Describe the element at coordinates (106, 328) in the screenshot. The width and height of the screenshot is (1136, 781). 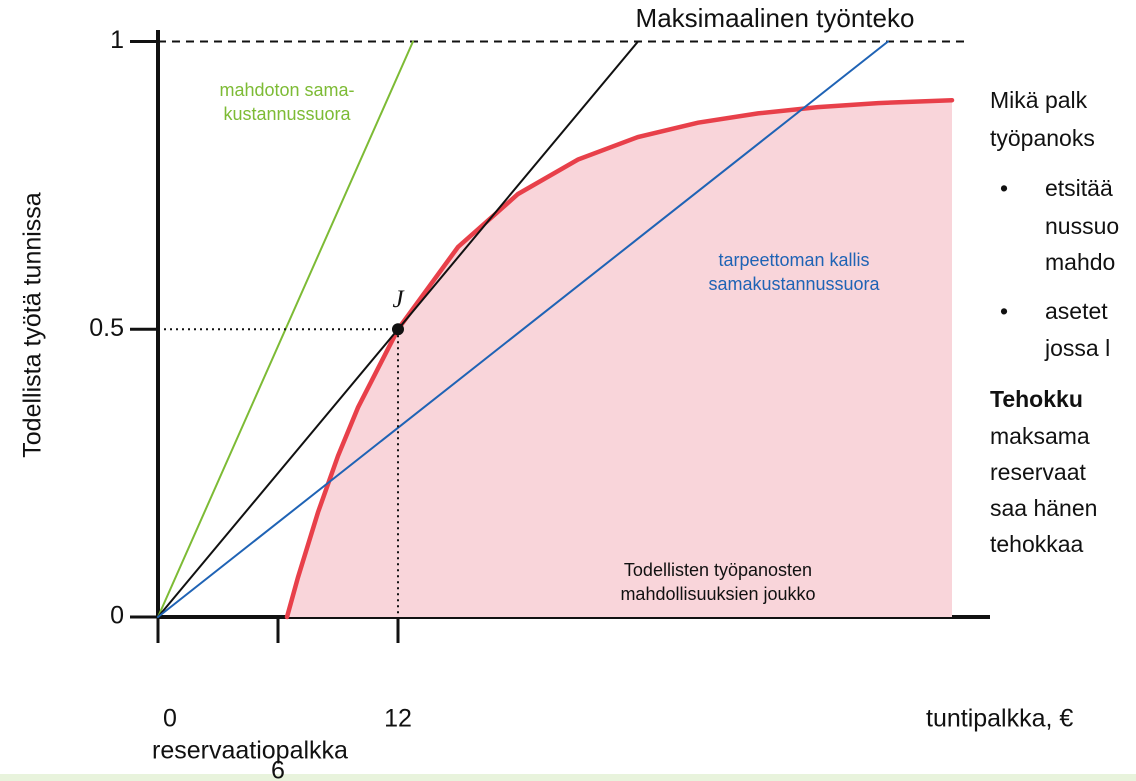
I see `y-tick-label: 0.5` at that location.